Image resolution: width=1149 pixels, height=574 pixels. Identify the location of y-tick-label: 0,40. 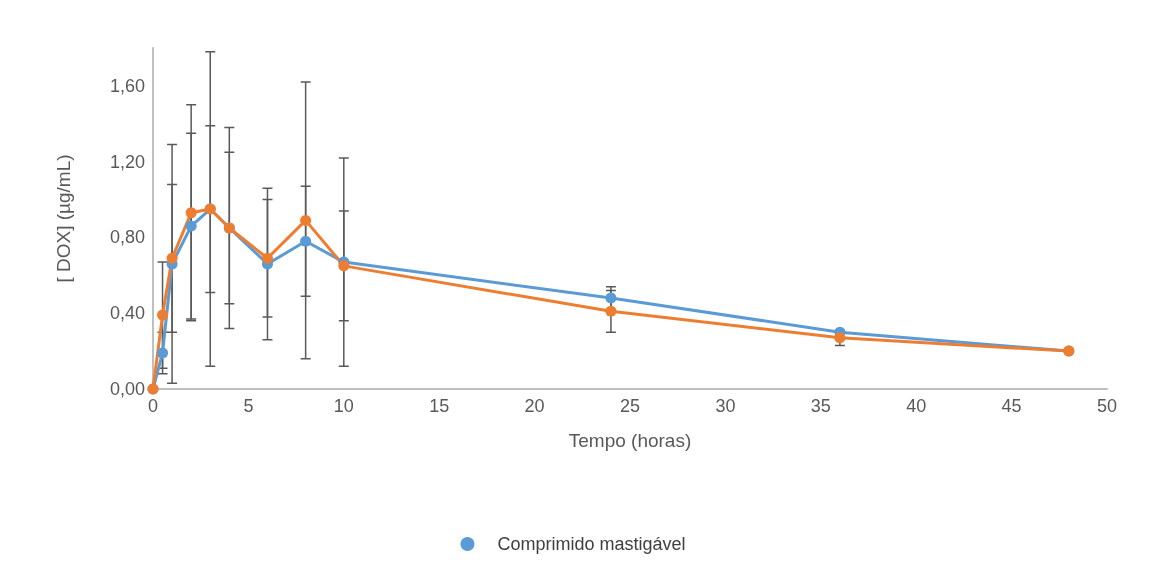
(127, 313).